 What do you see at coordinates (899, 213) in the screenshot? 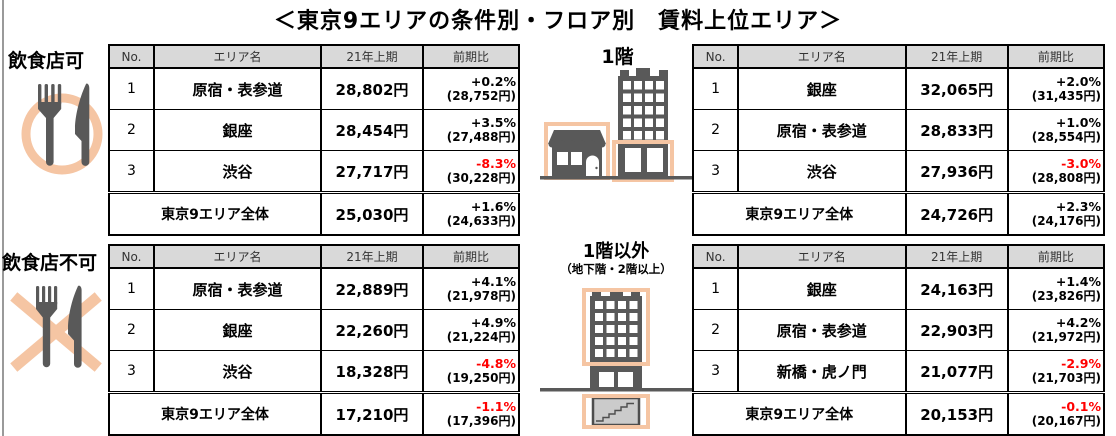
I see `total-row: 東京9エリア全体 24,726円 +2.3% (24,176円)` at bounding box center [899, 213].